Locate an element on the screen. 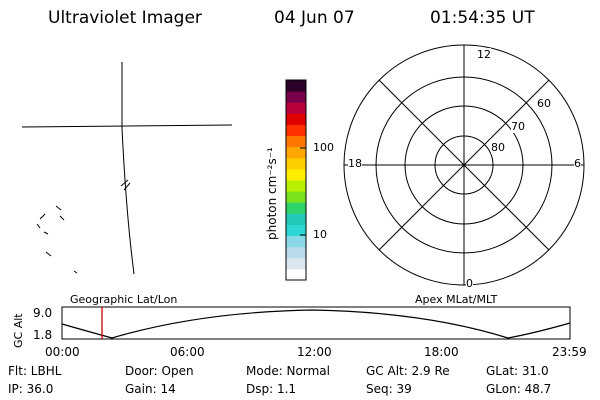 The width and height of the screenshot is (600, 400). altitude-curve is located at coordinates (316, 324).